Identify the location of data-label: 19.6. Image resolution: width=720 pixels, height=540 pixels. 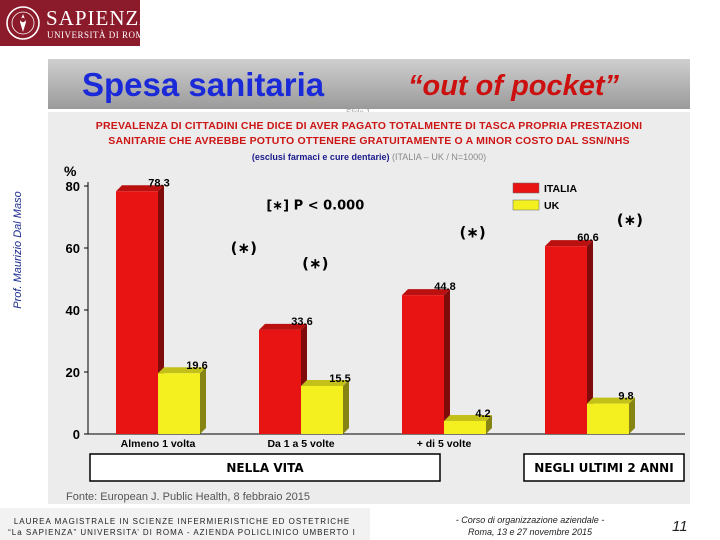
(196, 366).